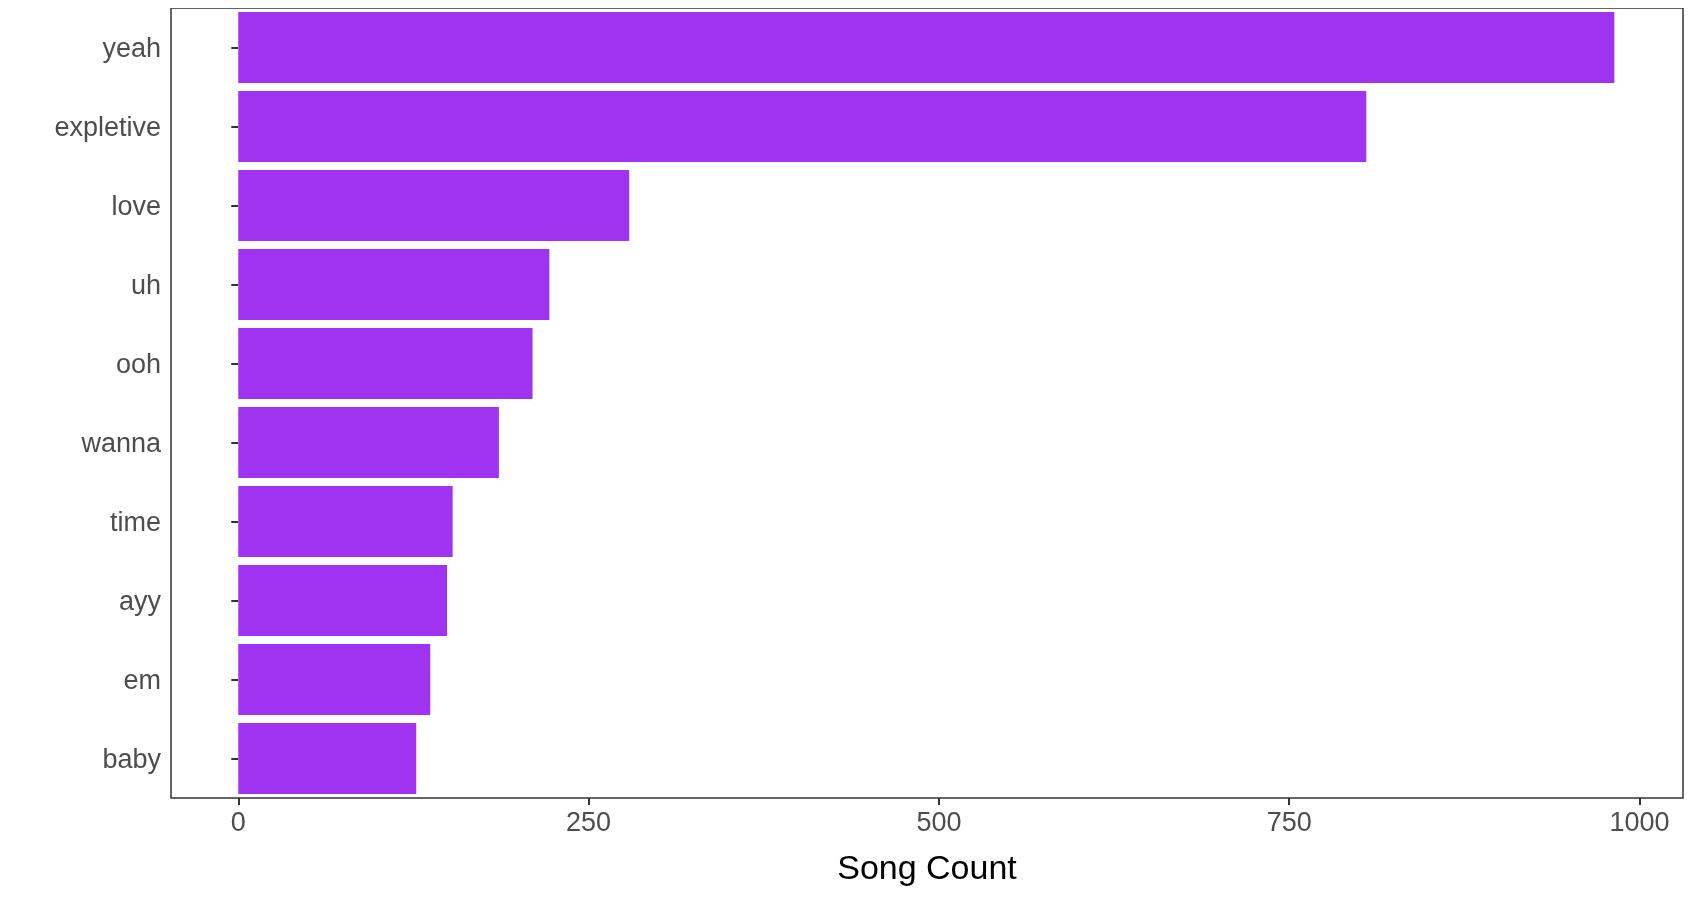 The height and width of the screenshot is (907, 1704). I want to click on y-tick-label: yeah, so click(131, 47).